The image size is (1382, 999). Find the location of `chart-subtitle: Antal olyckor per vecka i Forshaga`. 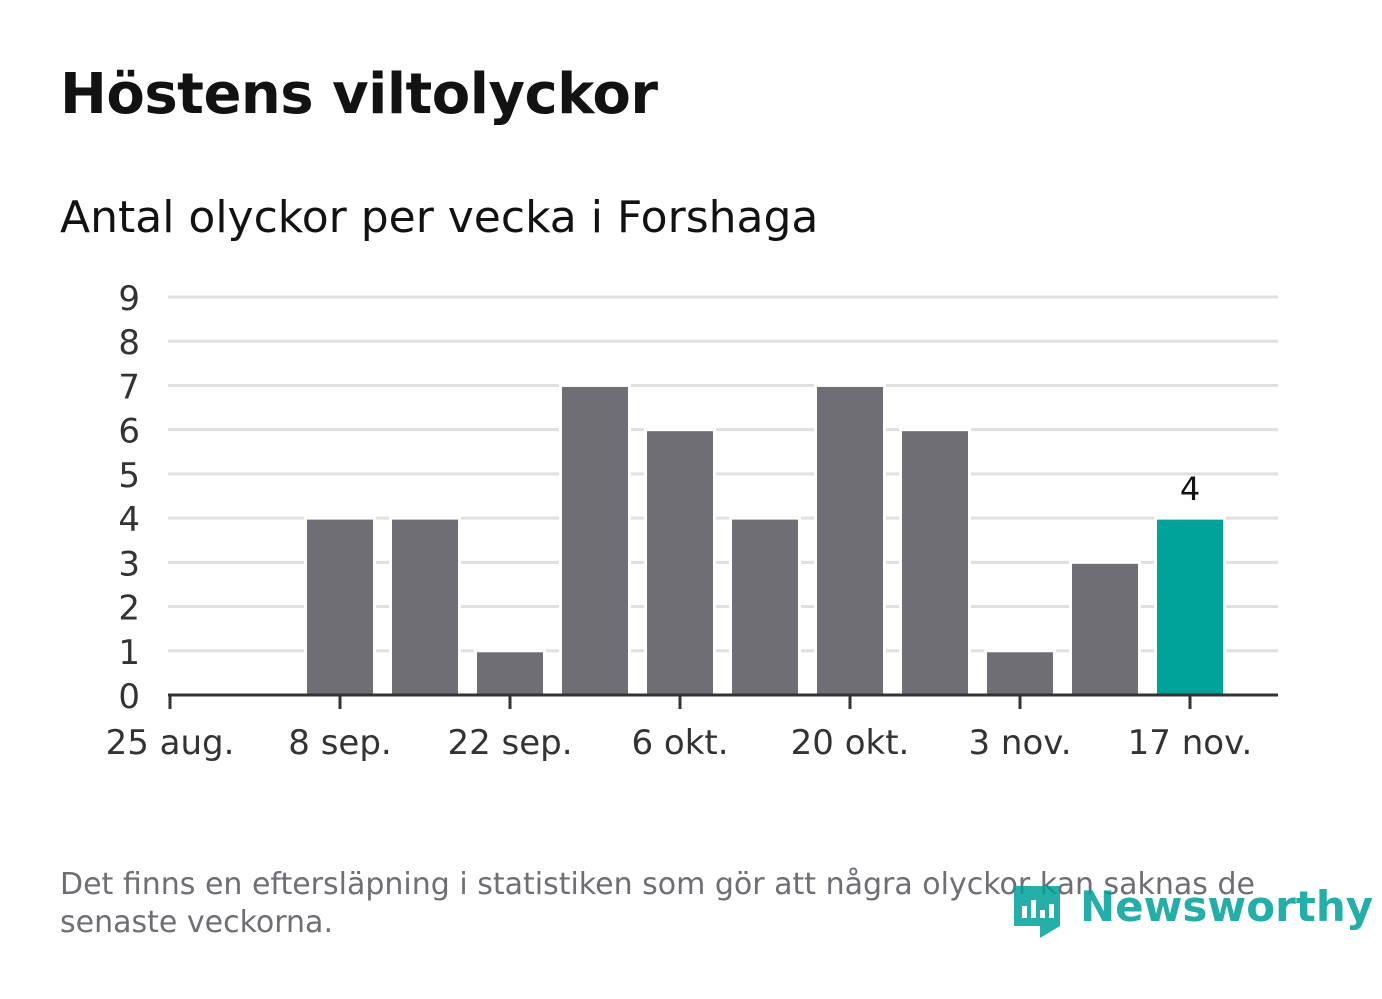

chart-subtitle: Antal olyckor per vecka i Forshaga is located at coordinates (439, 217).